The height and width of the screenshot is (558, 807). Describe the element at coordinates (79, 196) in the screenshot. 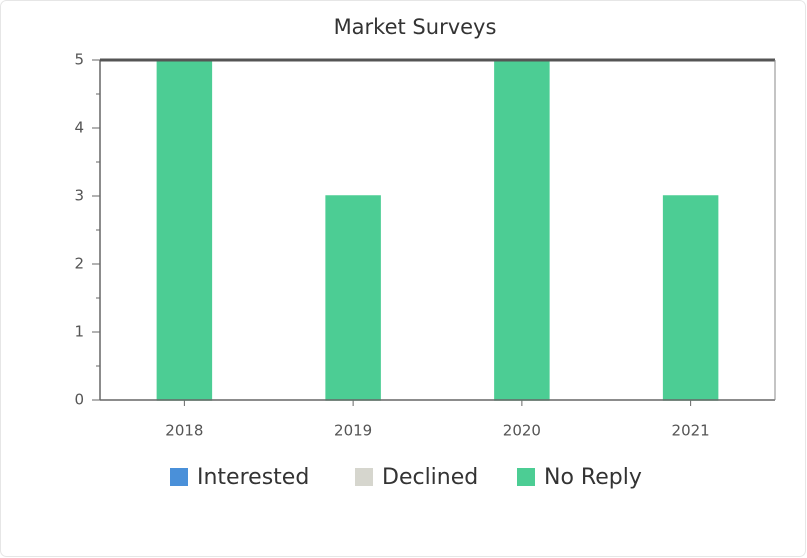

I see `y-tick-label: 3` at that location.